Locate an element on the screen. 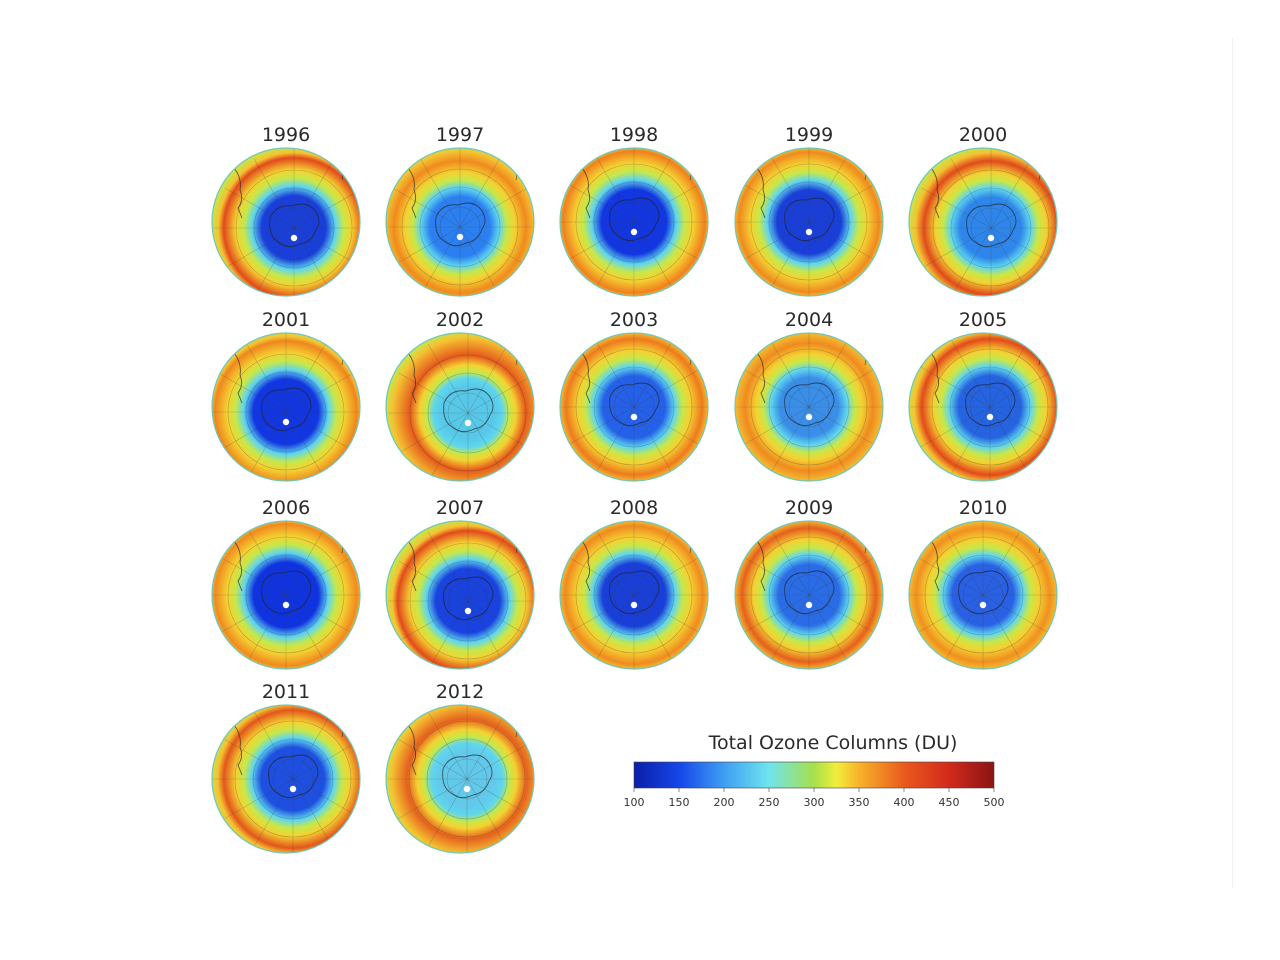 This screenshot has height=960, width=1280. colorbar-tick-label: 400 is located at coordinates (904, 802).